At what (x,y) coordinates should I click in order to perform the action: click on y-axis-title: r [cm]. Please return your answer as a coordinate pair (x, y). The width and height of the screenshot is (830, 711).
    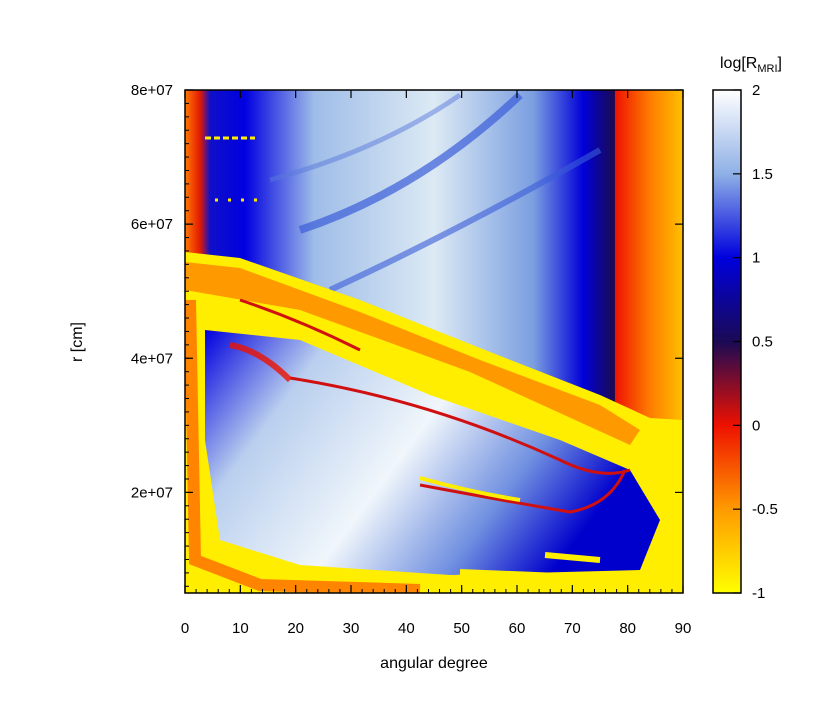
    Looking at the image, I should click on (77, 342).